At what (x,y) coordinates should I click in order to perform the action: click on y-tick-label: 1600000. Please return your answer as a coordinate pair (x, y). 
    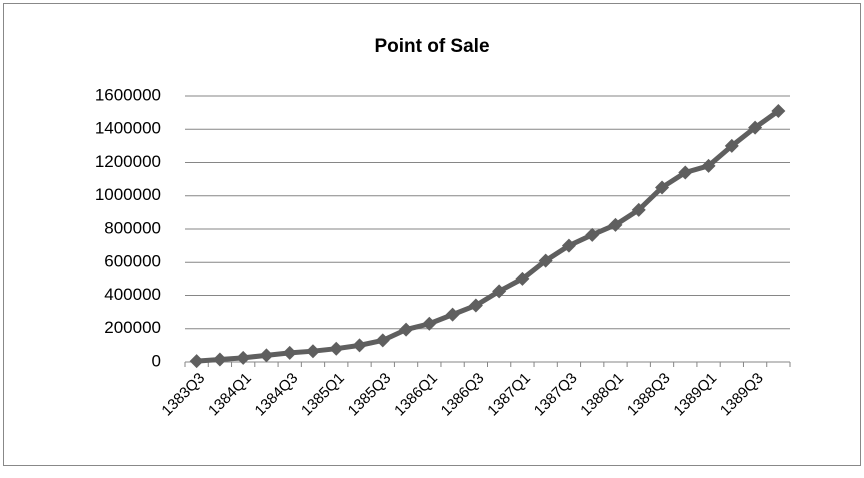
    Looking at the image, I should click on (128, 94).